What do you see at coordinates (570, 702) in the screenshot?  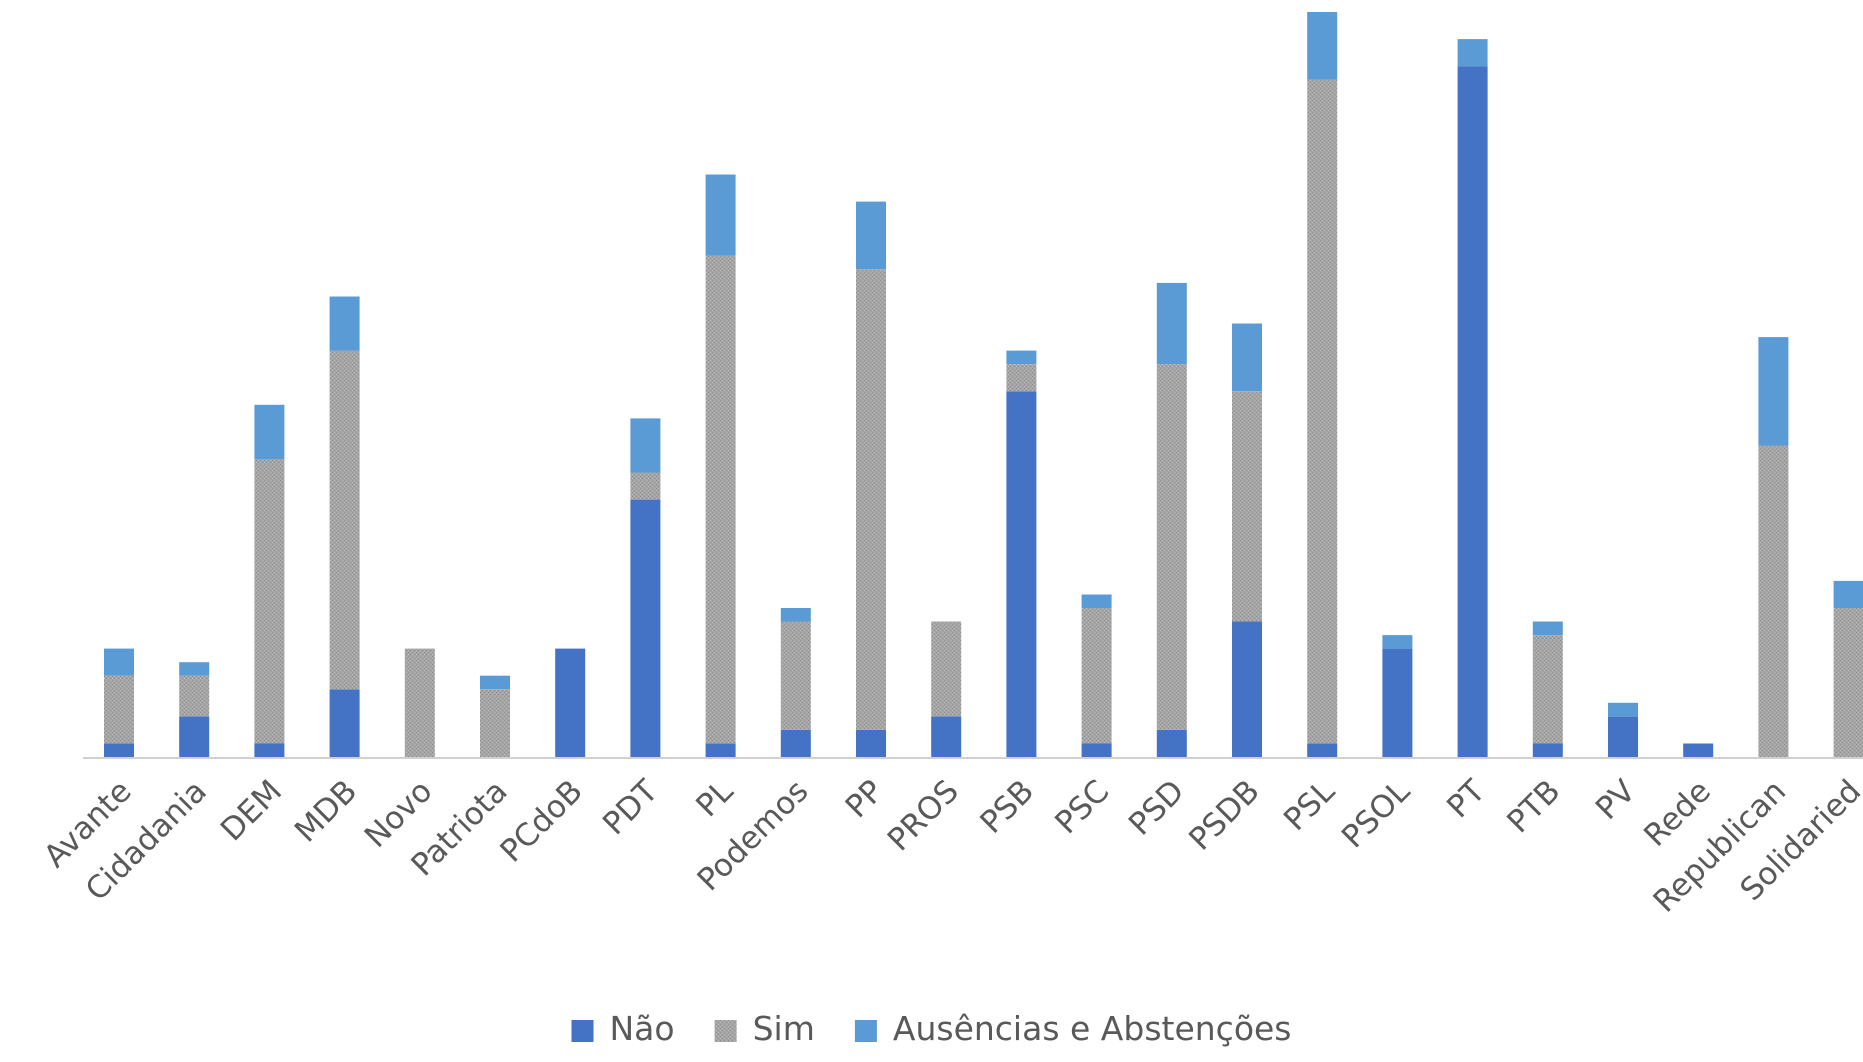 I see `bar-segment-pcdob-nao` at bounding box center [570, 702].